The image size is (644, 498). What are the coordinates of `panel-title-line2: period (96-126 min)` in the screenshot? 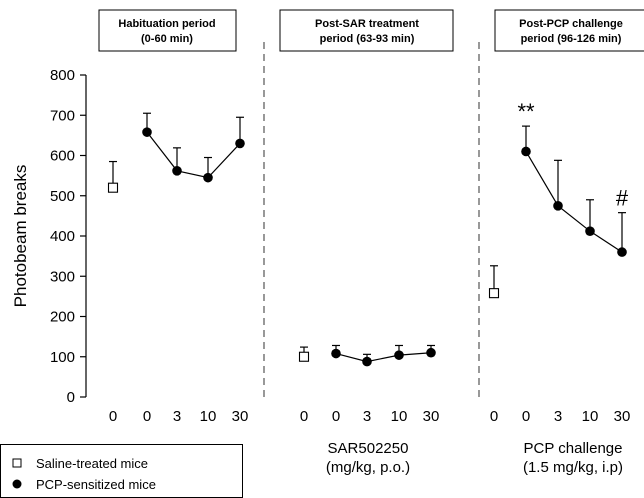 It's located at (571, 39).